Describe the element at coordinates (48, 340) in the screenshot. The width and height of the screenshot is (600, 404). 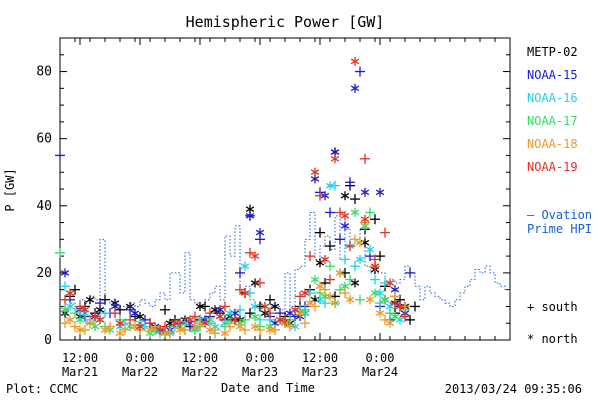
I see `y-tick-label: 0` at that location.